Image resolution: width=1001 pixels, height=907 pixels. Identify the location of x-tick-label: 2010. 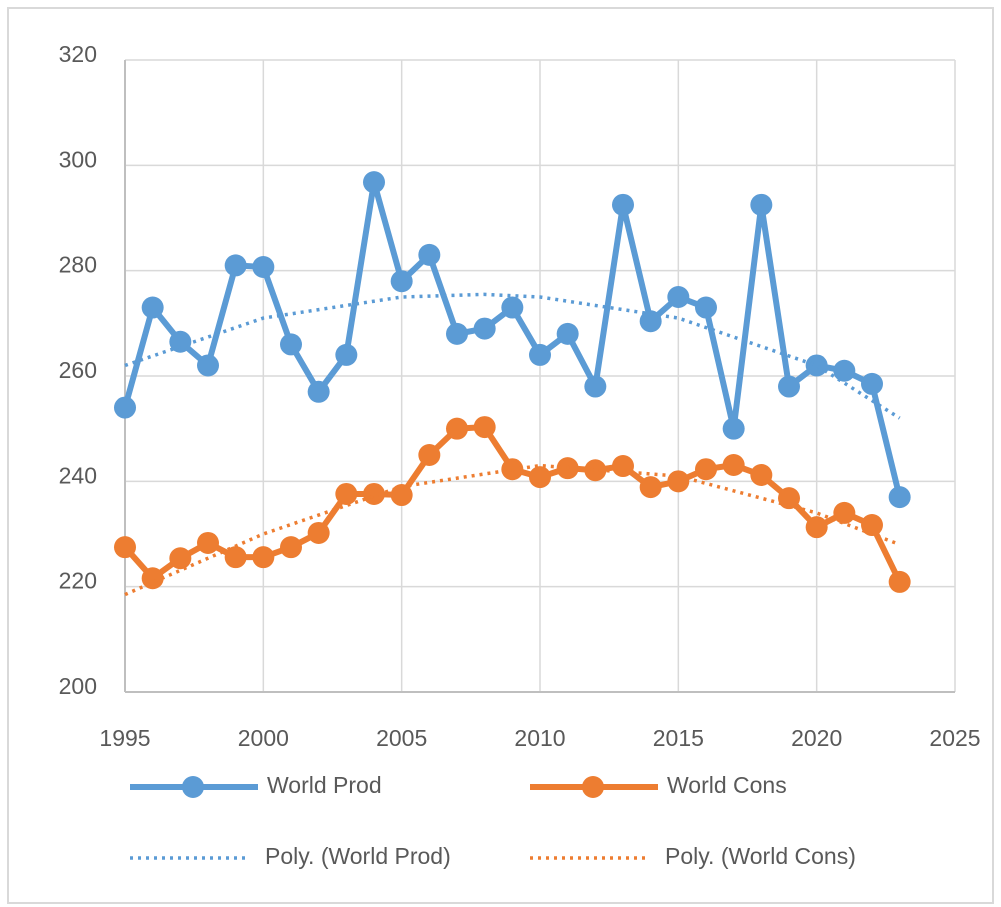
(539, 738).